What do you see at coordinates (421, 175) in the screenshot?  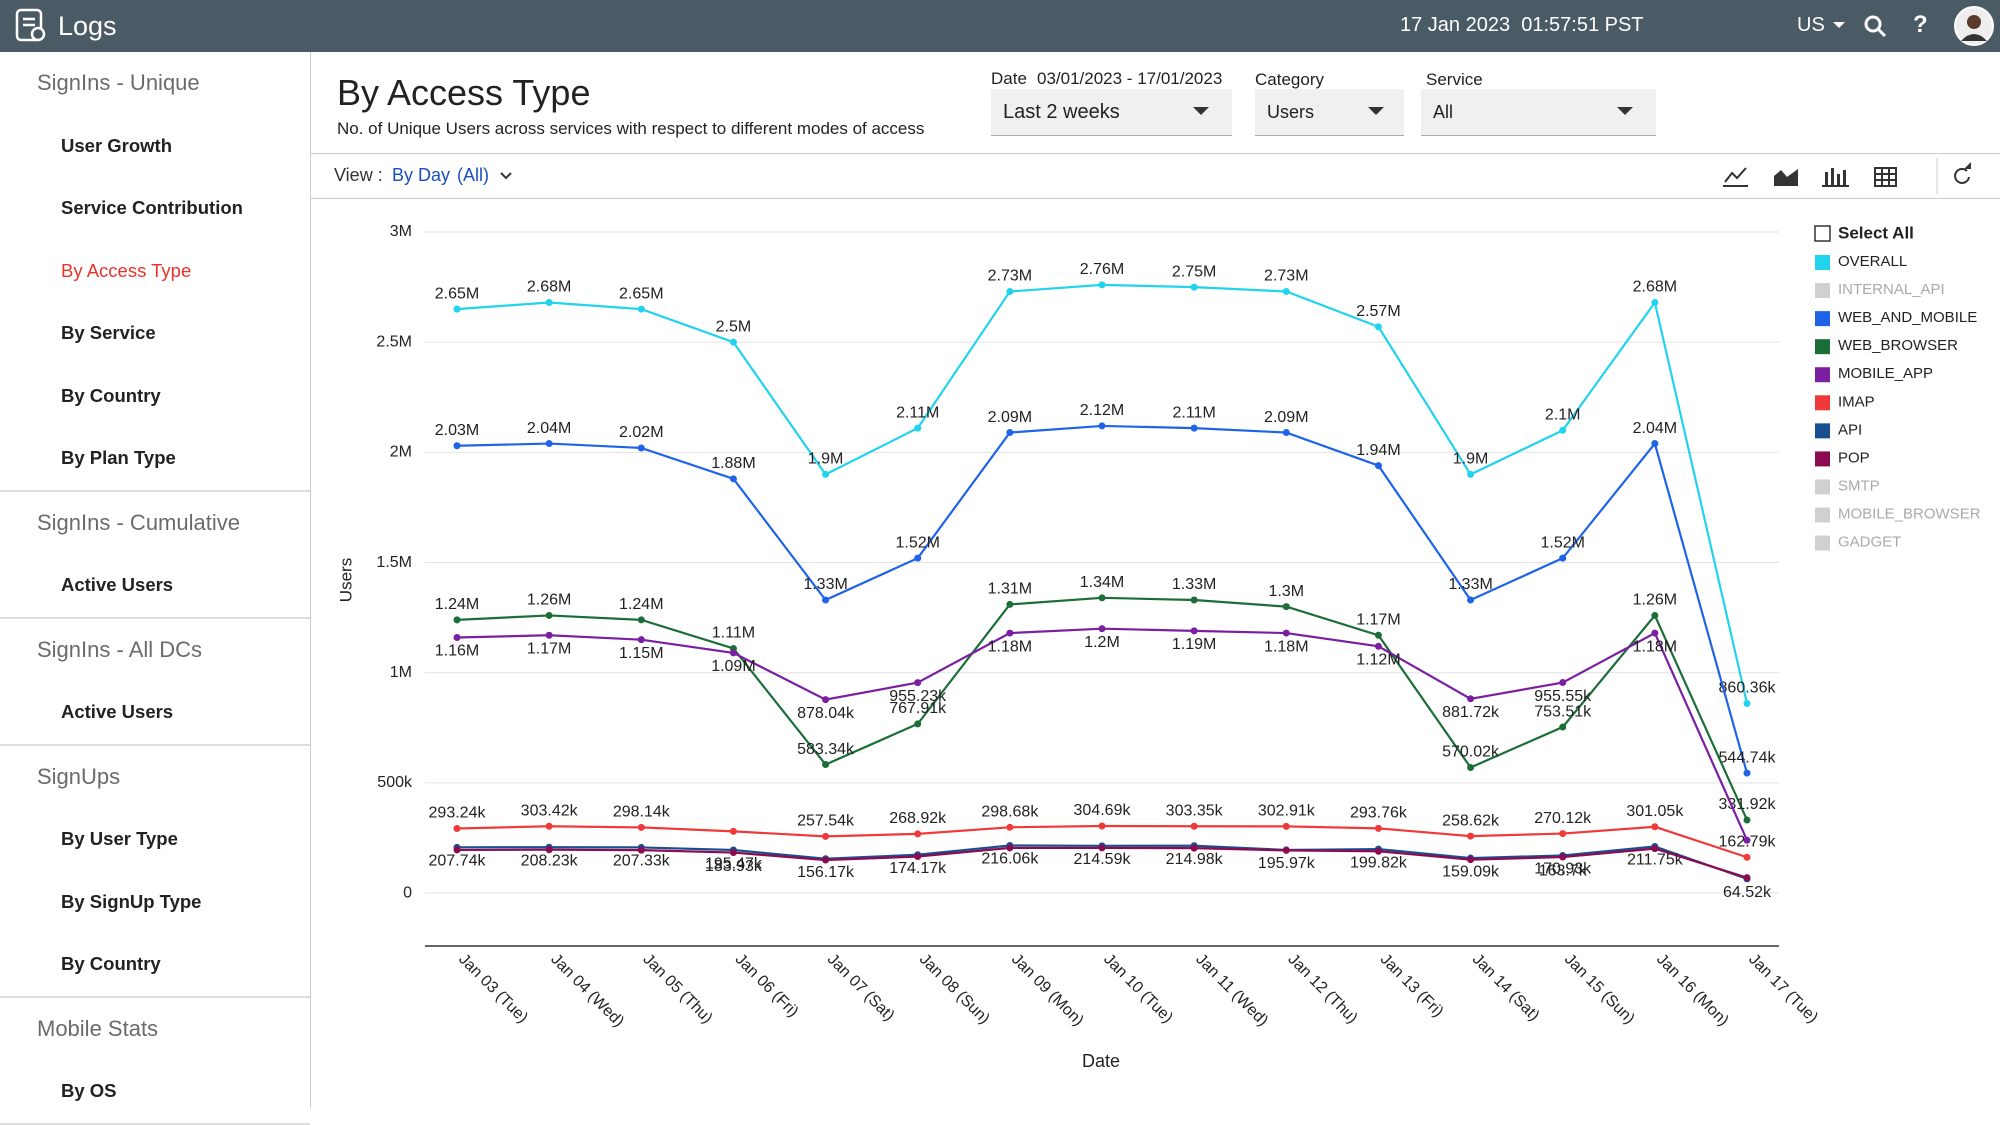 I see `view-value: By Day` at bounding box center [421, 175].